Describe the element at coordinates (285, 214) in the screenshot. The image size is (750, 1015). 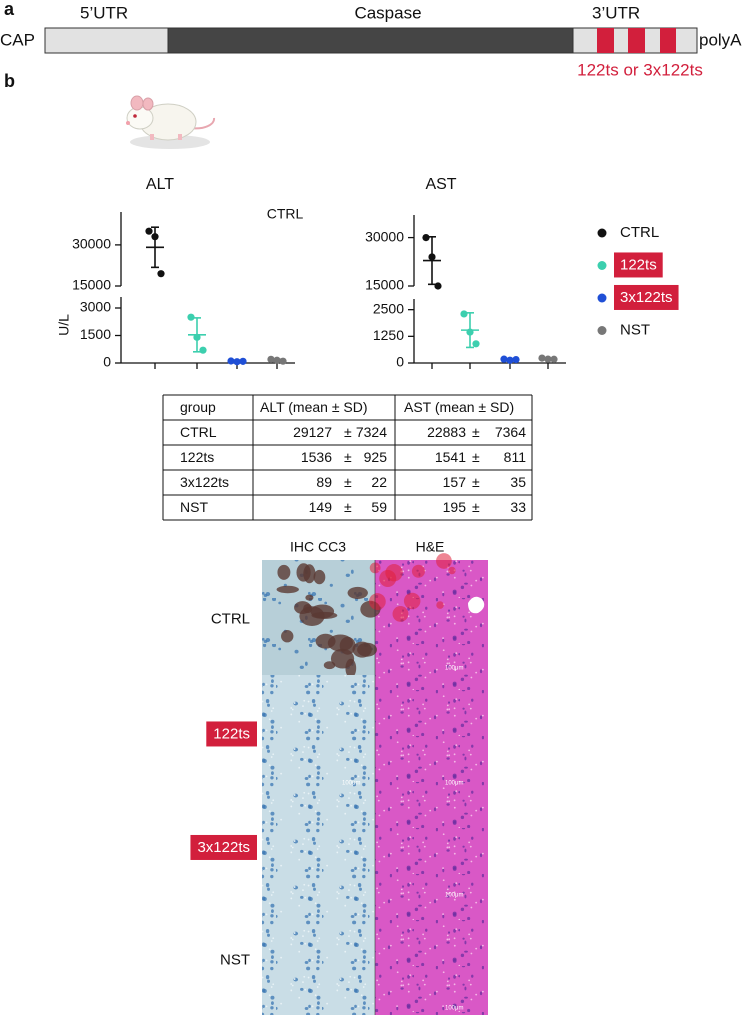
I see `annotation: CTRL` at that location.